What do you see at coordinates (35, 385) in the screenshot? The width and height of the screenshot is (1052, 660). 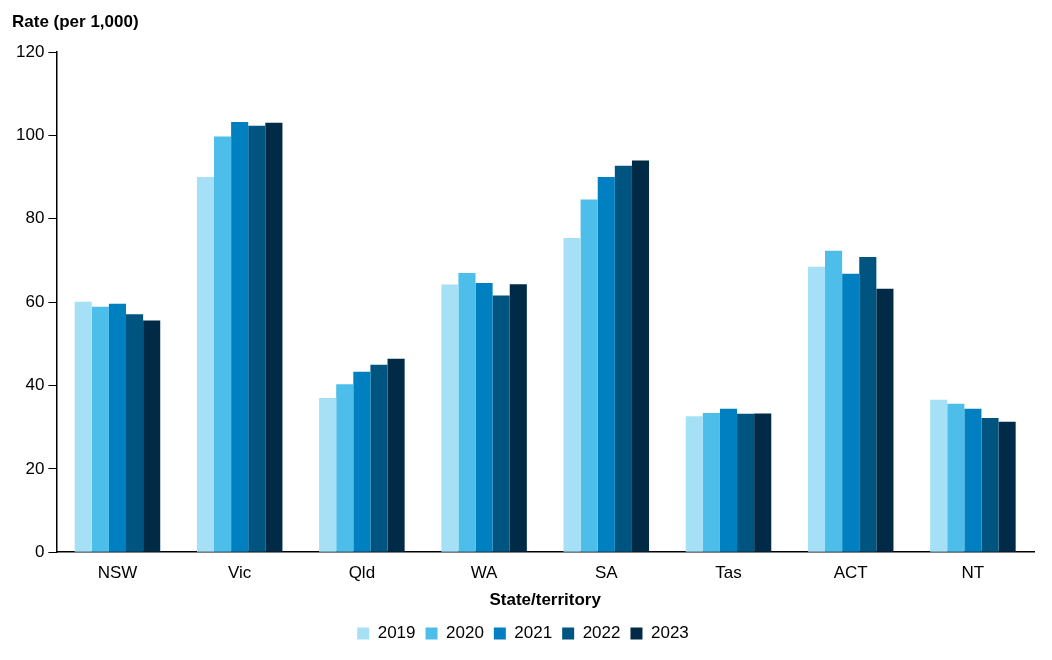 I see `y-tick-label: 40` at bounding box center [35, 385].